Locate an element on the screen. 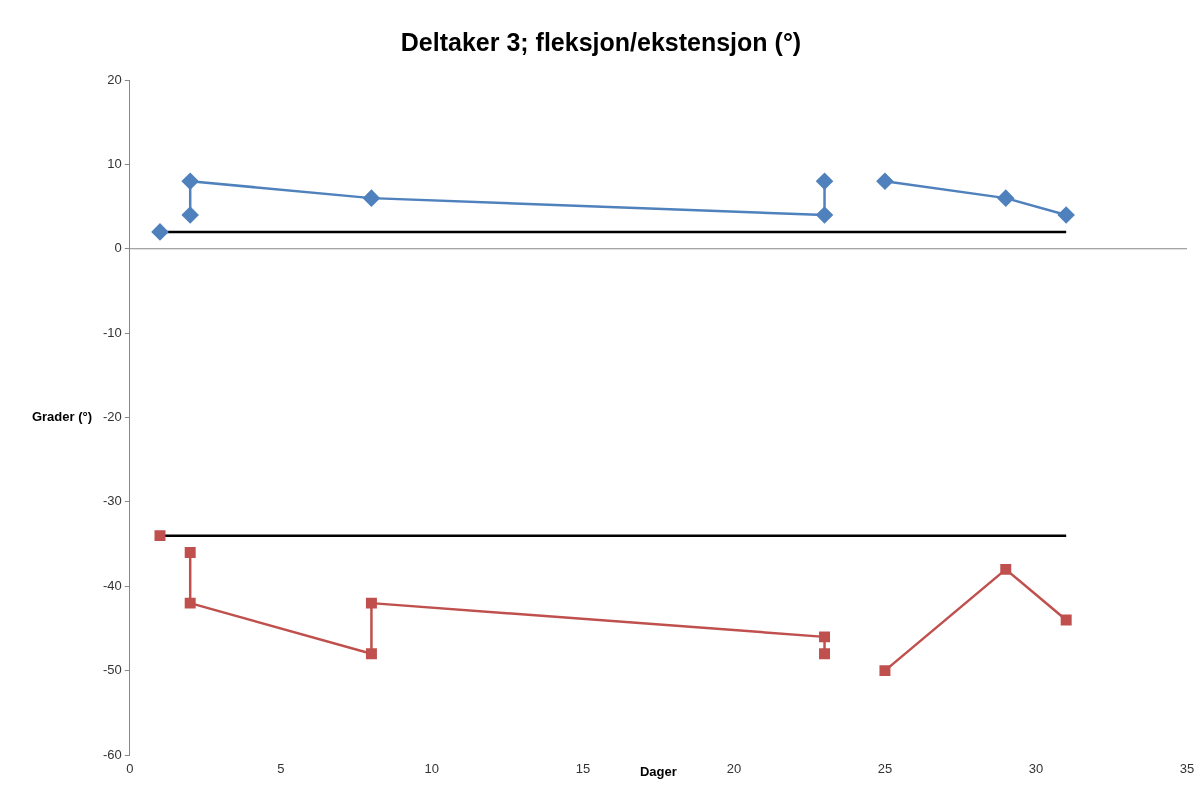 This screenshot has width=1202, height=797. x-axis-title: Dager is located at coordinates (658, 771).